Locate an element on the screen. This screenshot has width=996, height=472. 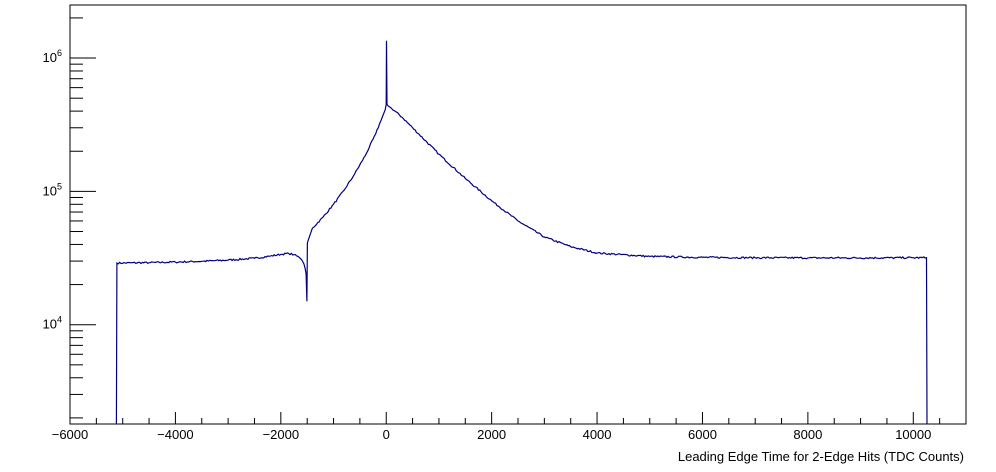
x-tick-label: 4000 is located at coordinates (597, 434).